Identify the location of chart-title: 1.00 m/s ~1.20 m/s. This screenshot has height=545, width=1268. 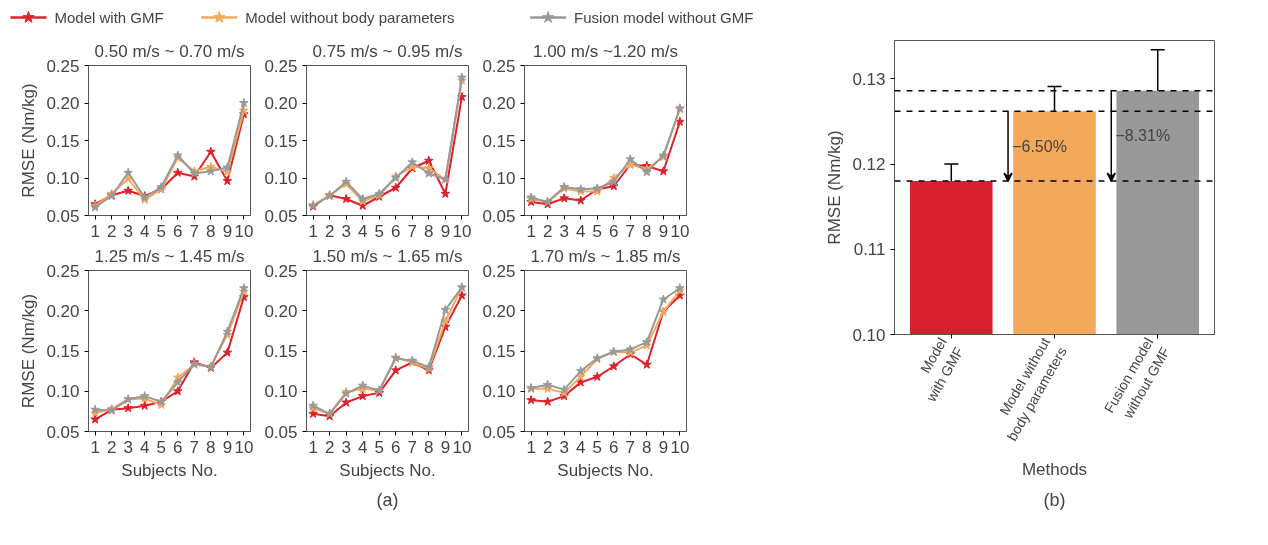
(605, 51).